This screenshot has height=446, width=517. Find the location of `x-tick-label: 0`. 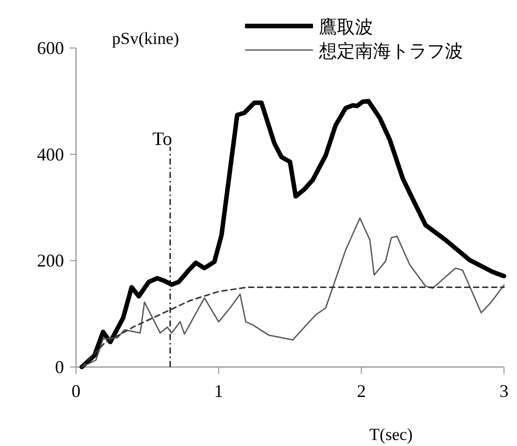

x-tick-label: 0 is located at coordinates (76, 391).